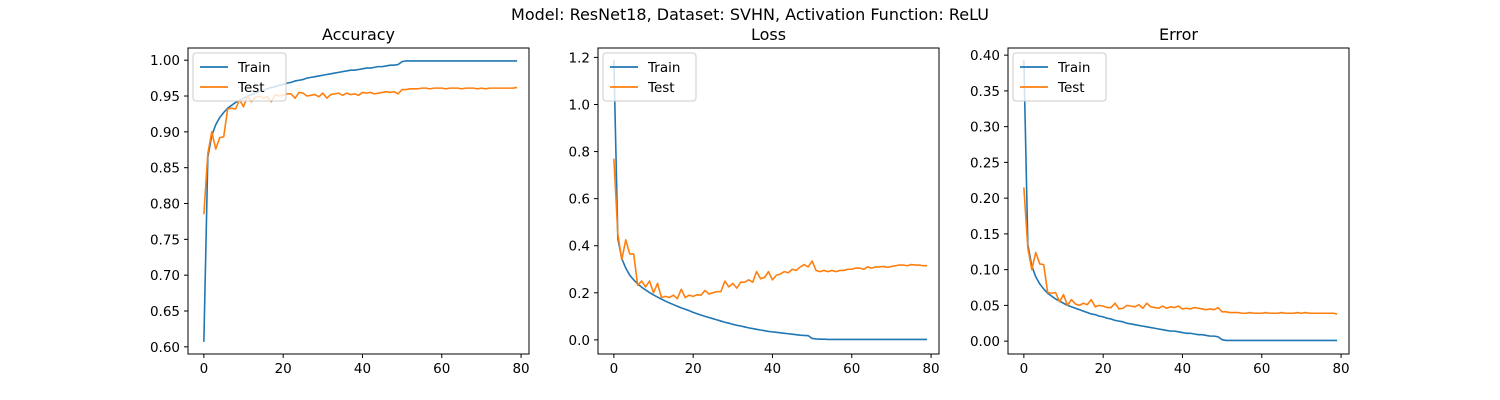  Describe the element at coordinates (579, 247) in the screenshot. I see `loss-y-tick-label: 0.4` at that location.